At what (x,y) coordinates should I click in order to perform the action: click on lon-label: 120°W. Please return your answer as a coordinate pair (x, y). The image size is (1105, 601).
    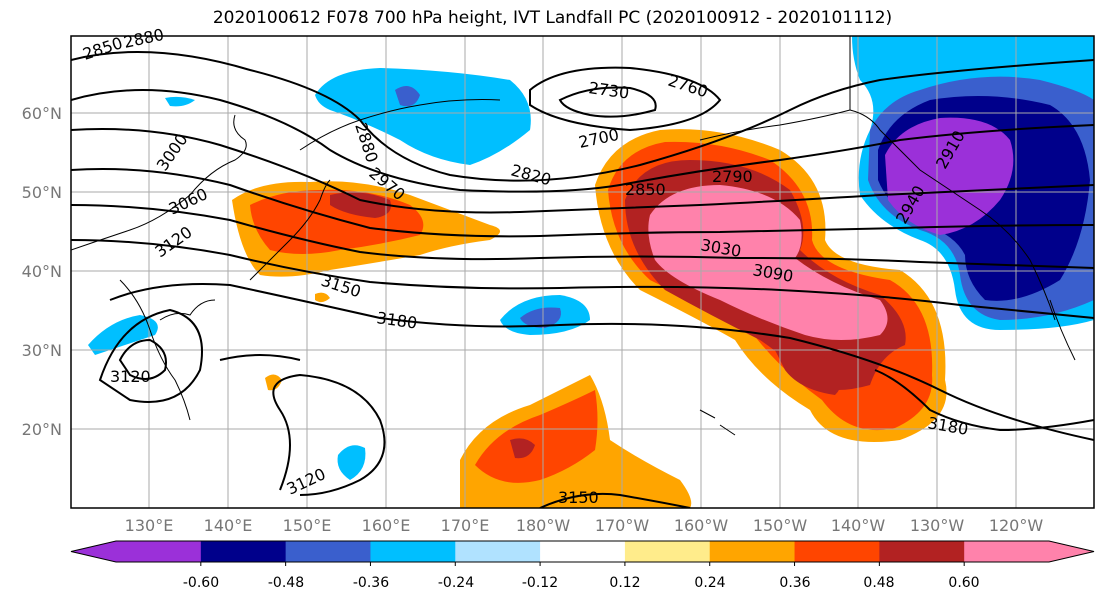
    Looking at the image, I should click on (1016, 525).